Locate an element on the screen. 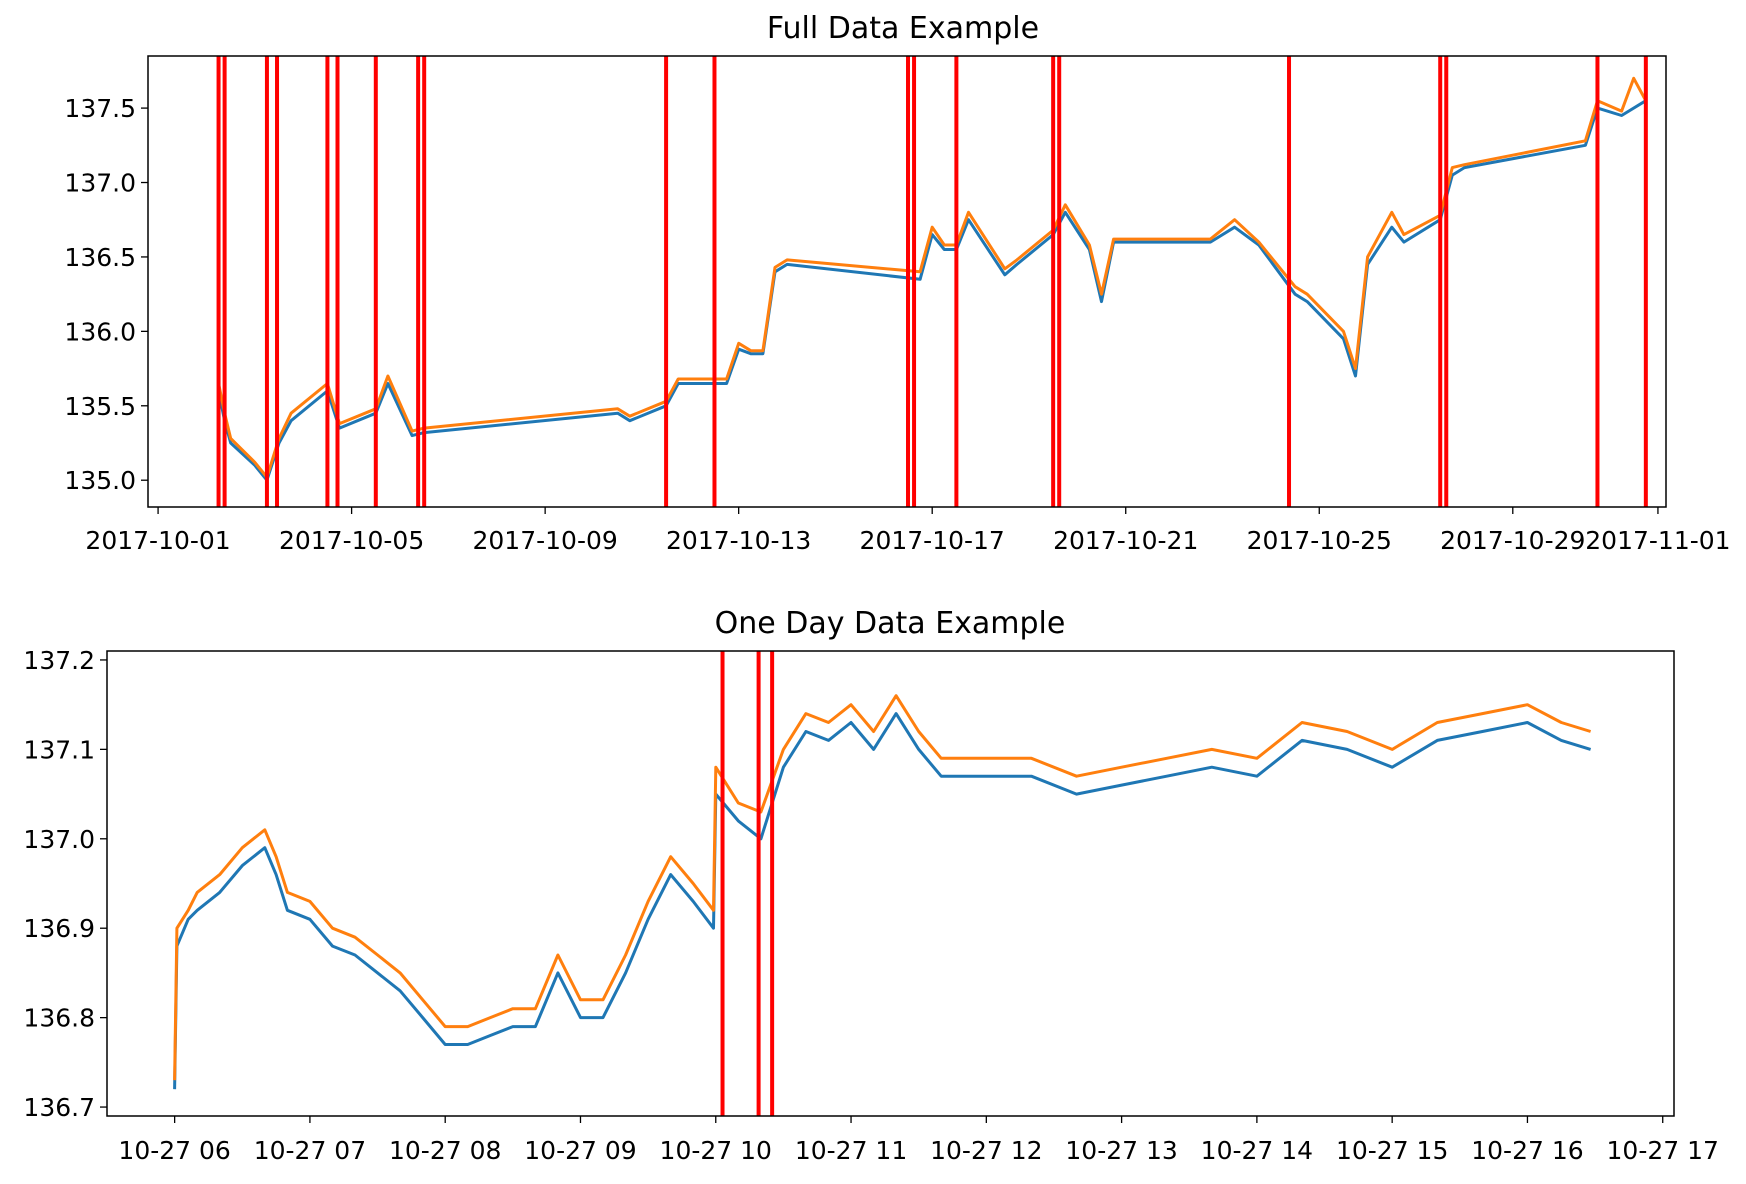 The image size is (1746, 1184). x-tick-label: 10-27 16 is located at coordinates (1527, 1150).